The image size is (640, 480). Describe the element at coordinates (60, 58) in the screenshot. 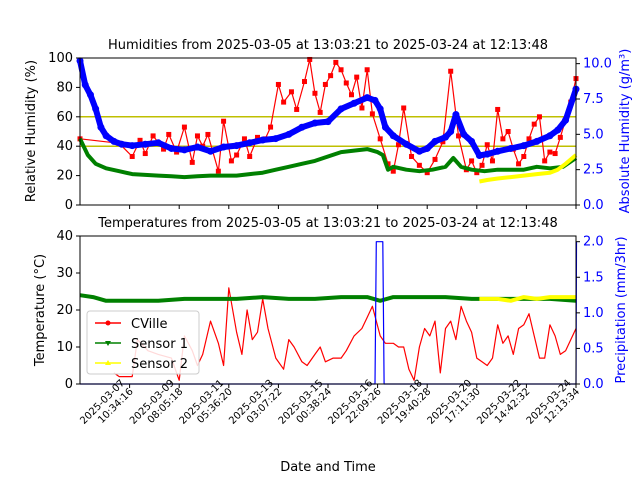

I see `humidity-y-tick-label: 100` at that location.